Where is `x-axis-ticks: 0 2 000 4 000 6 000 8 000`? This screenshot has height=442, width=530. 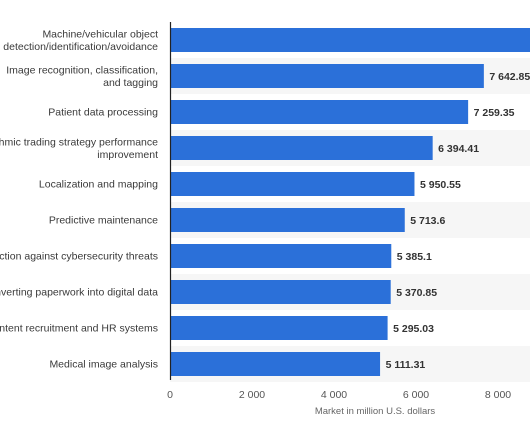 x-axis-ticks: 0 2 000 4 000 6 000 8 000 is located at coordinates (339, 395).